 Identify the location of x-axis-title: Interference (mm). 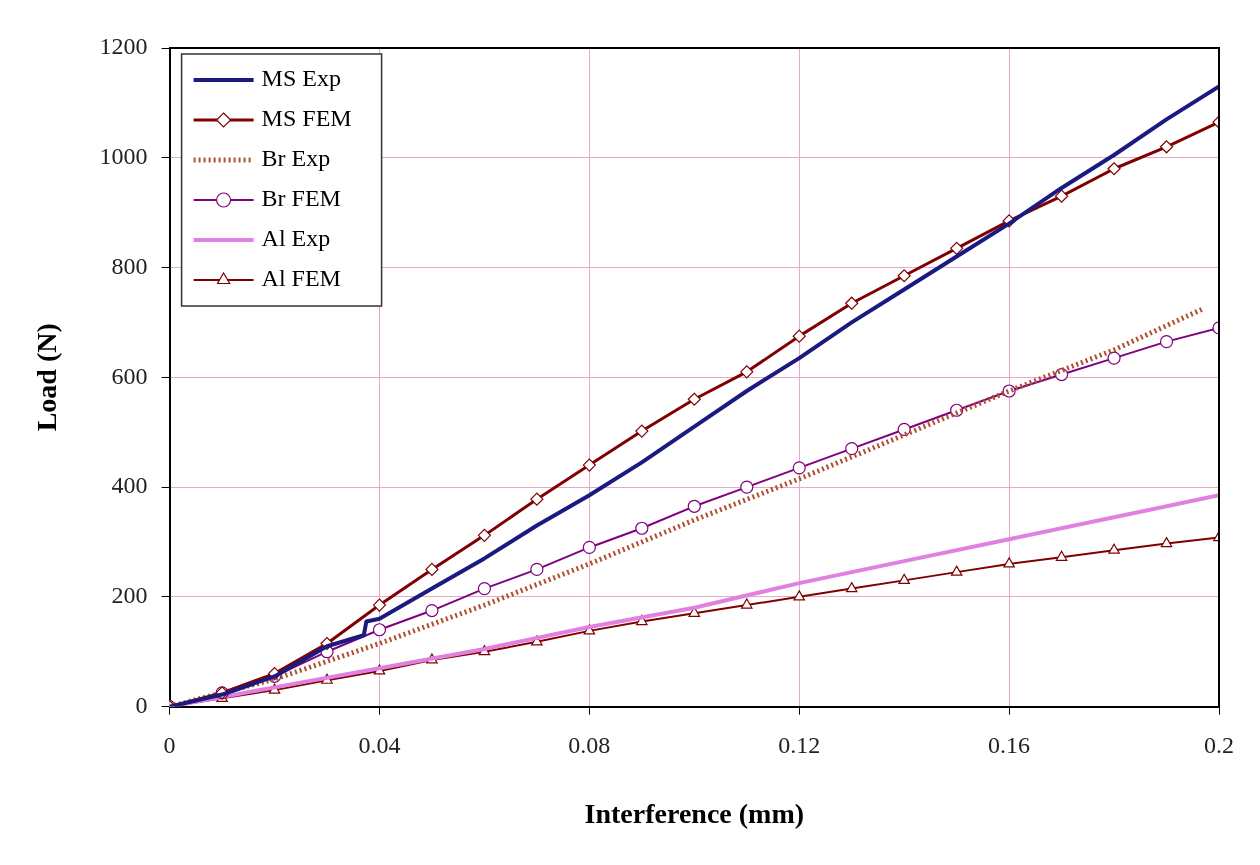
(694, 814).